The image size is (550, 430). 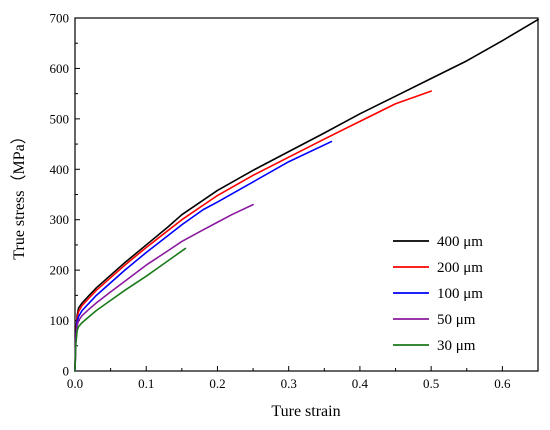 I want to click on x-tick-label: 0.0, so click(x=75, y=383).